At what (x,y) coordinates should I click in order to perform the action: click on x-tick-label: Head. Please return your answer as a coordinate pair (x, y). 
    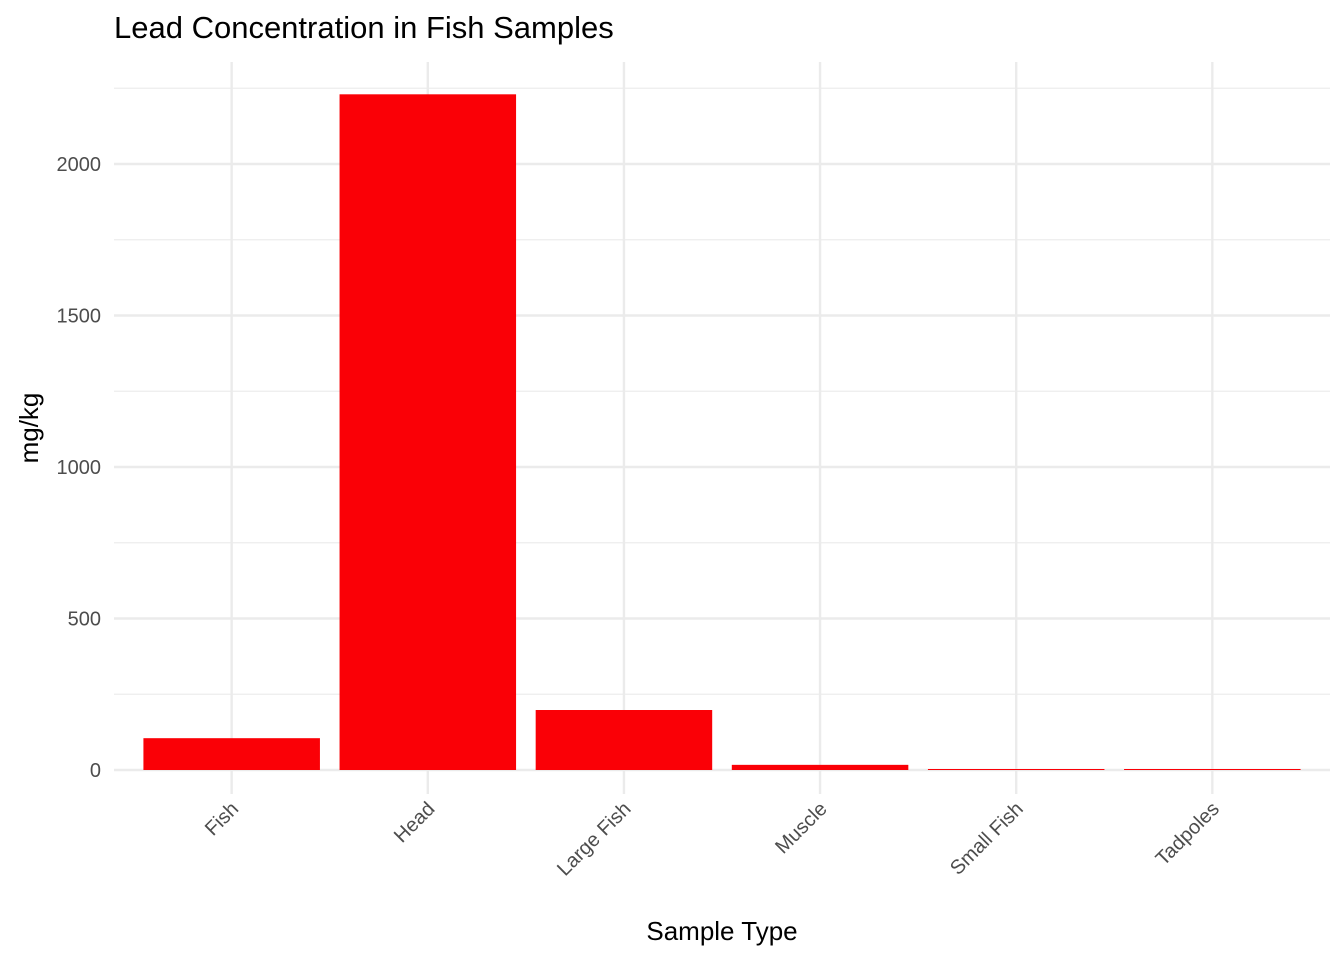
    Looking at the image, I should click on (414, 822).